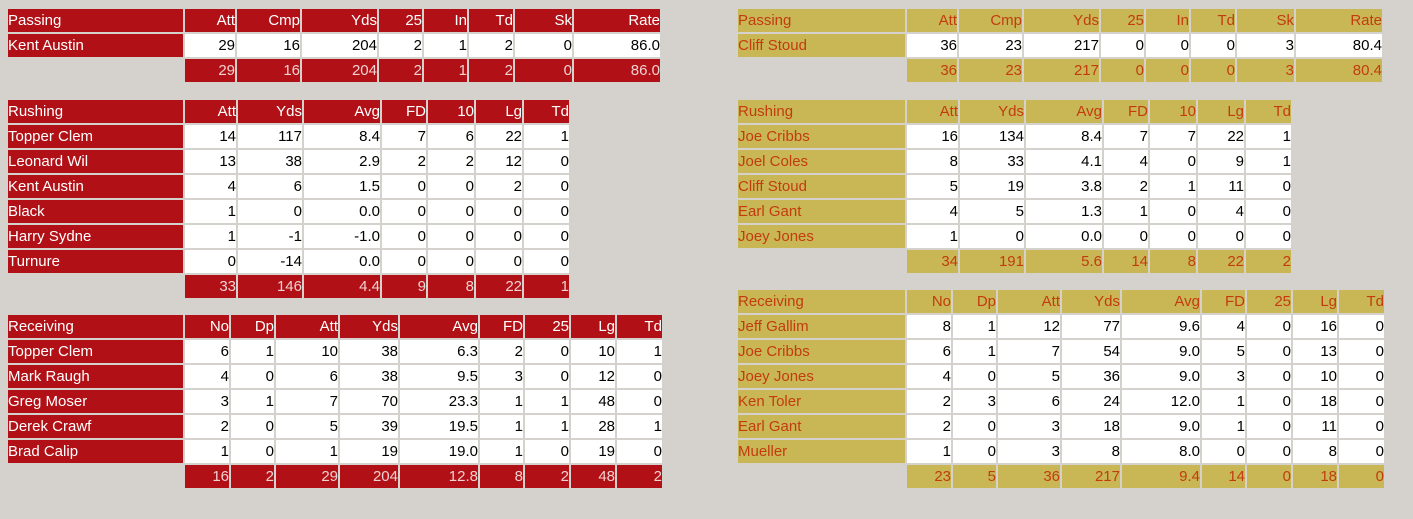 This screenshot has width=1413, height=519. I want to click on stat-value-cell: 3.8, so click(1064, 186).